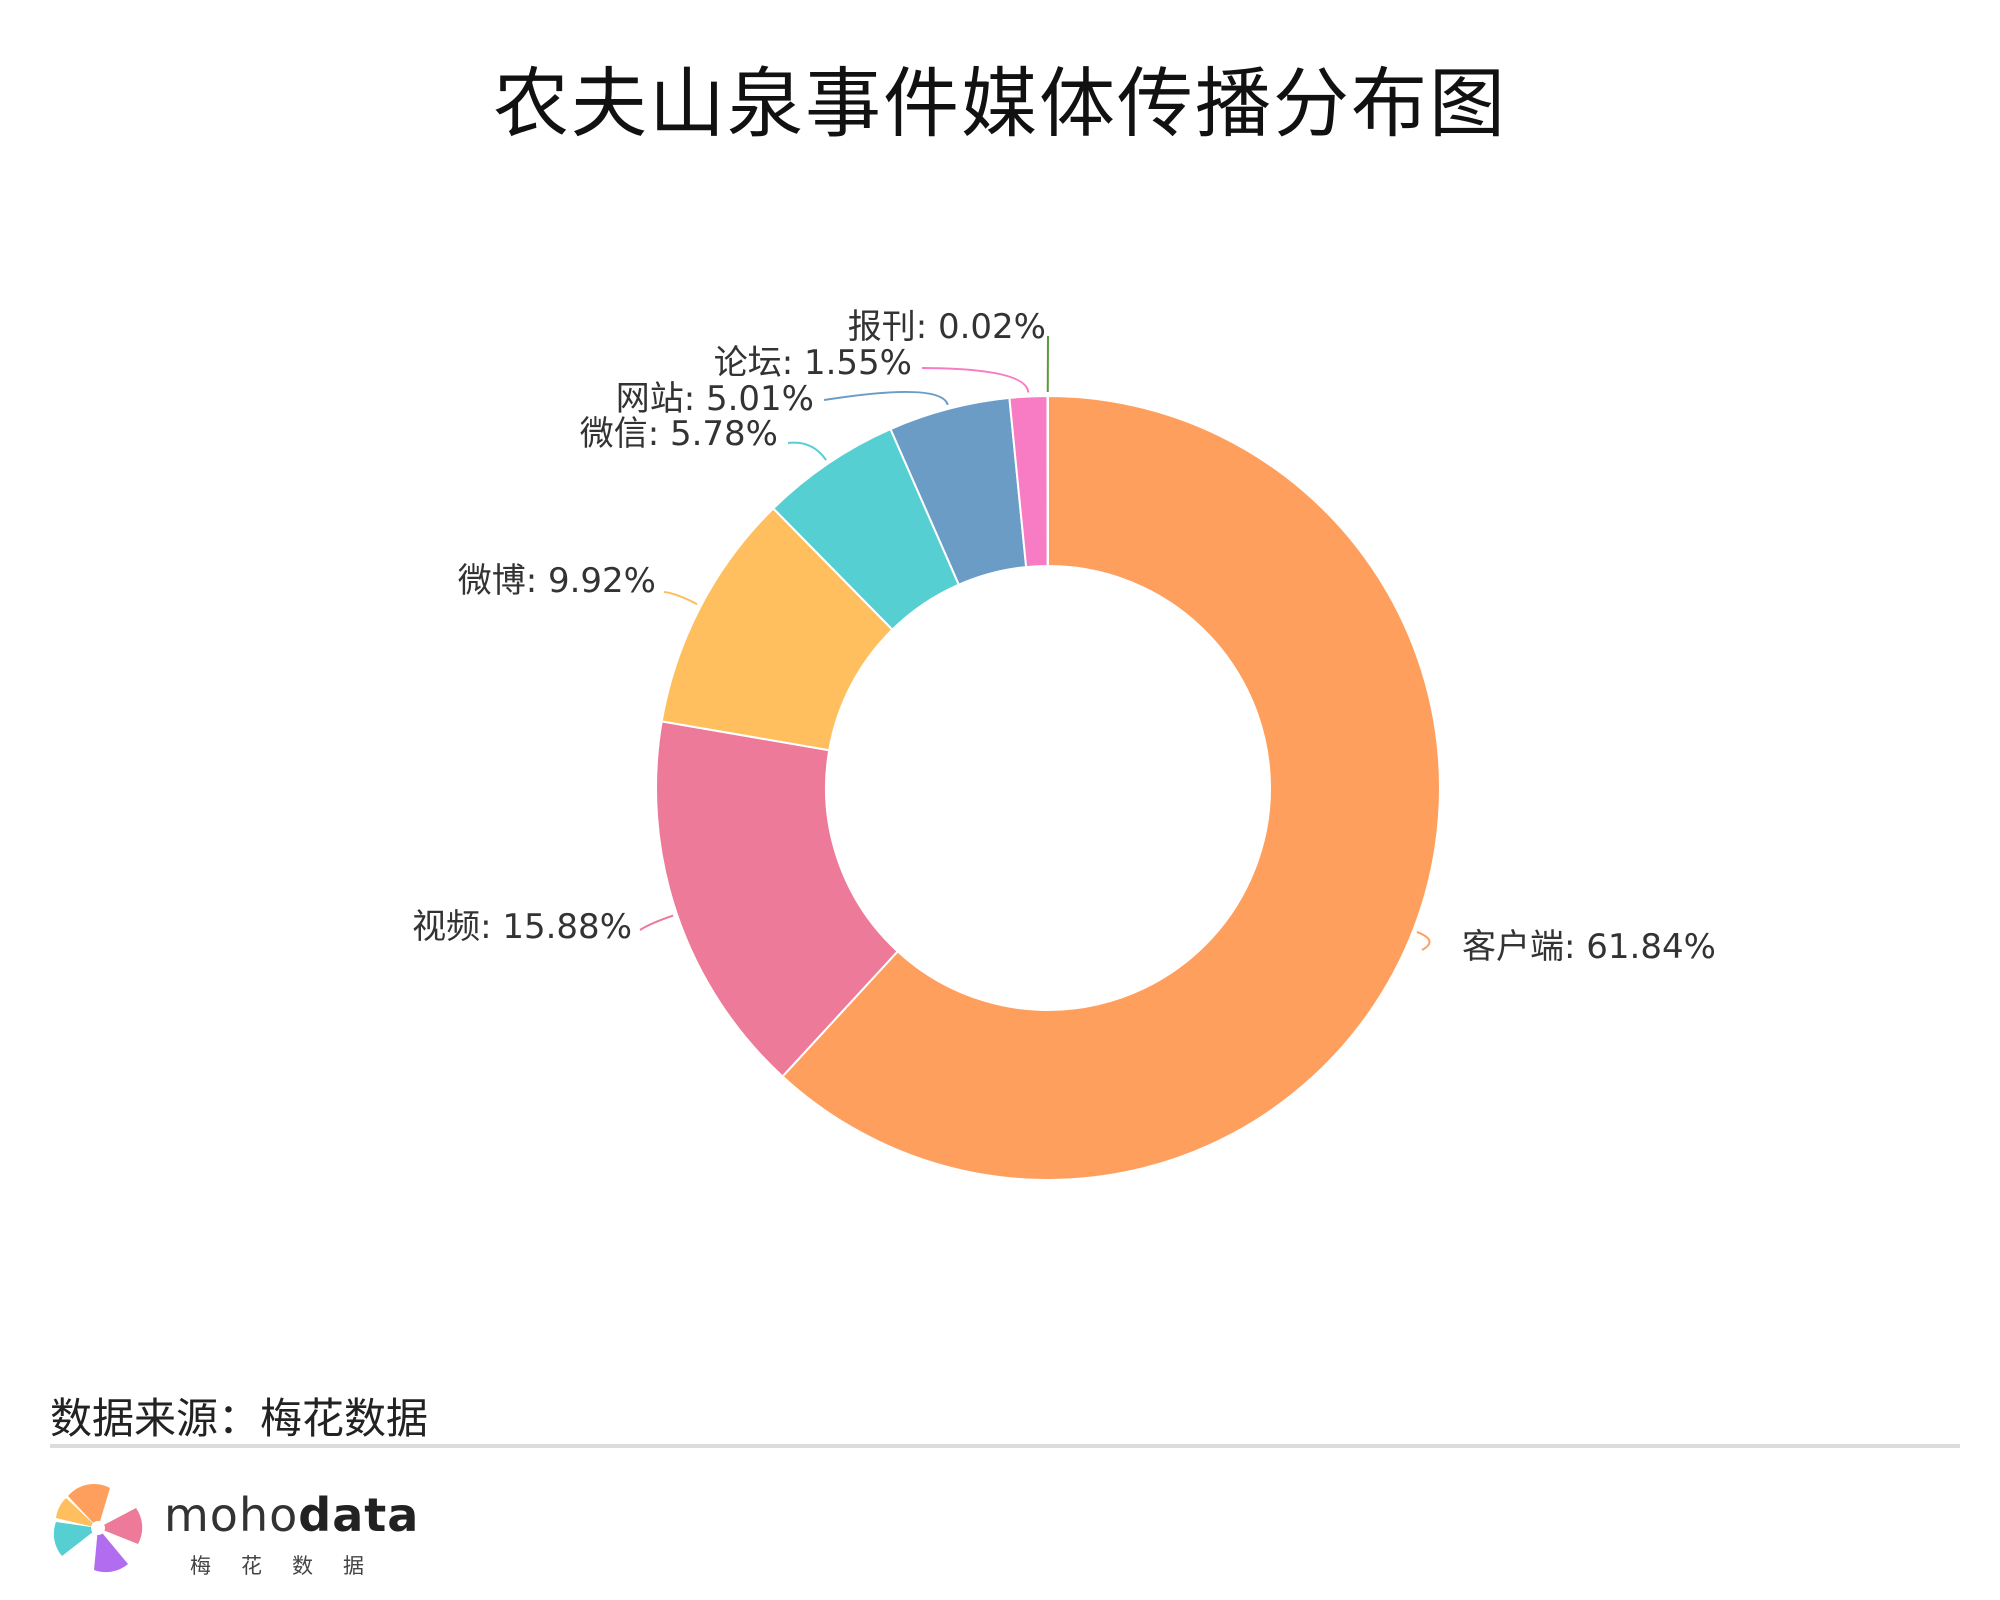  Describe the element at coordinates (777, 899) in the screenshot. I see `slice-视频` at that location.